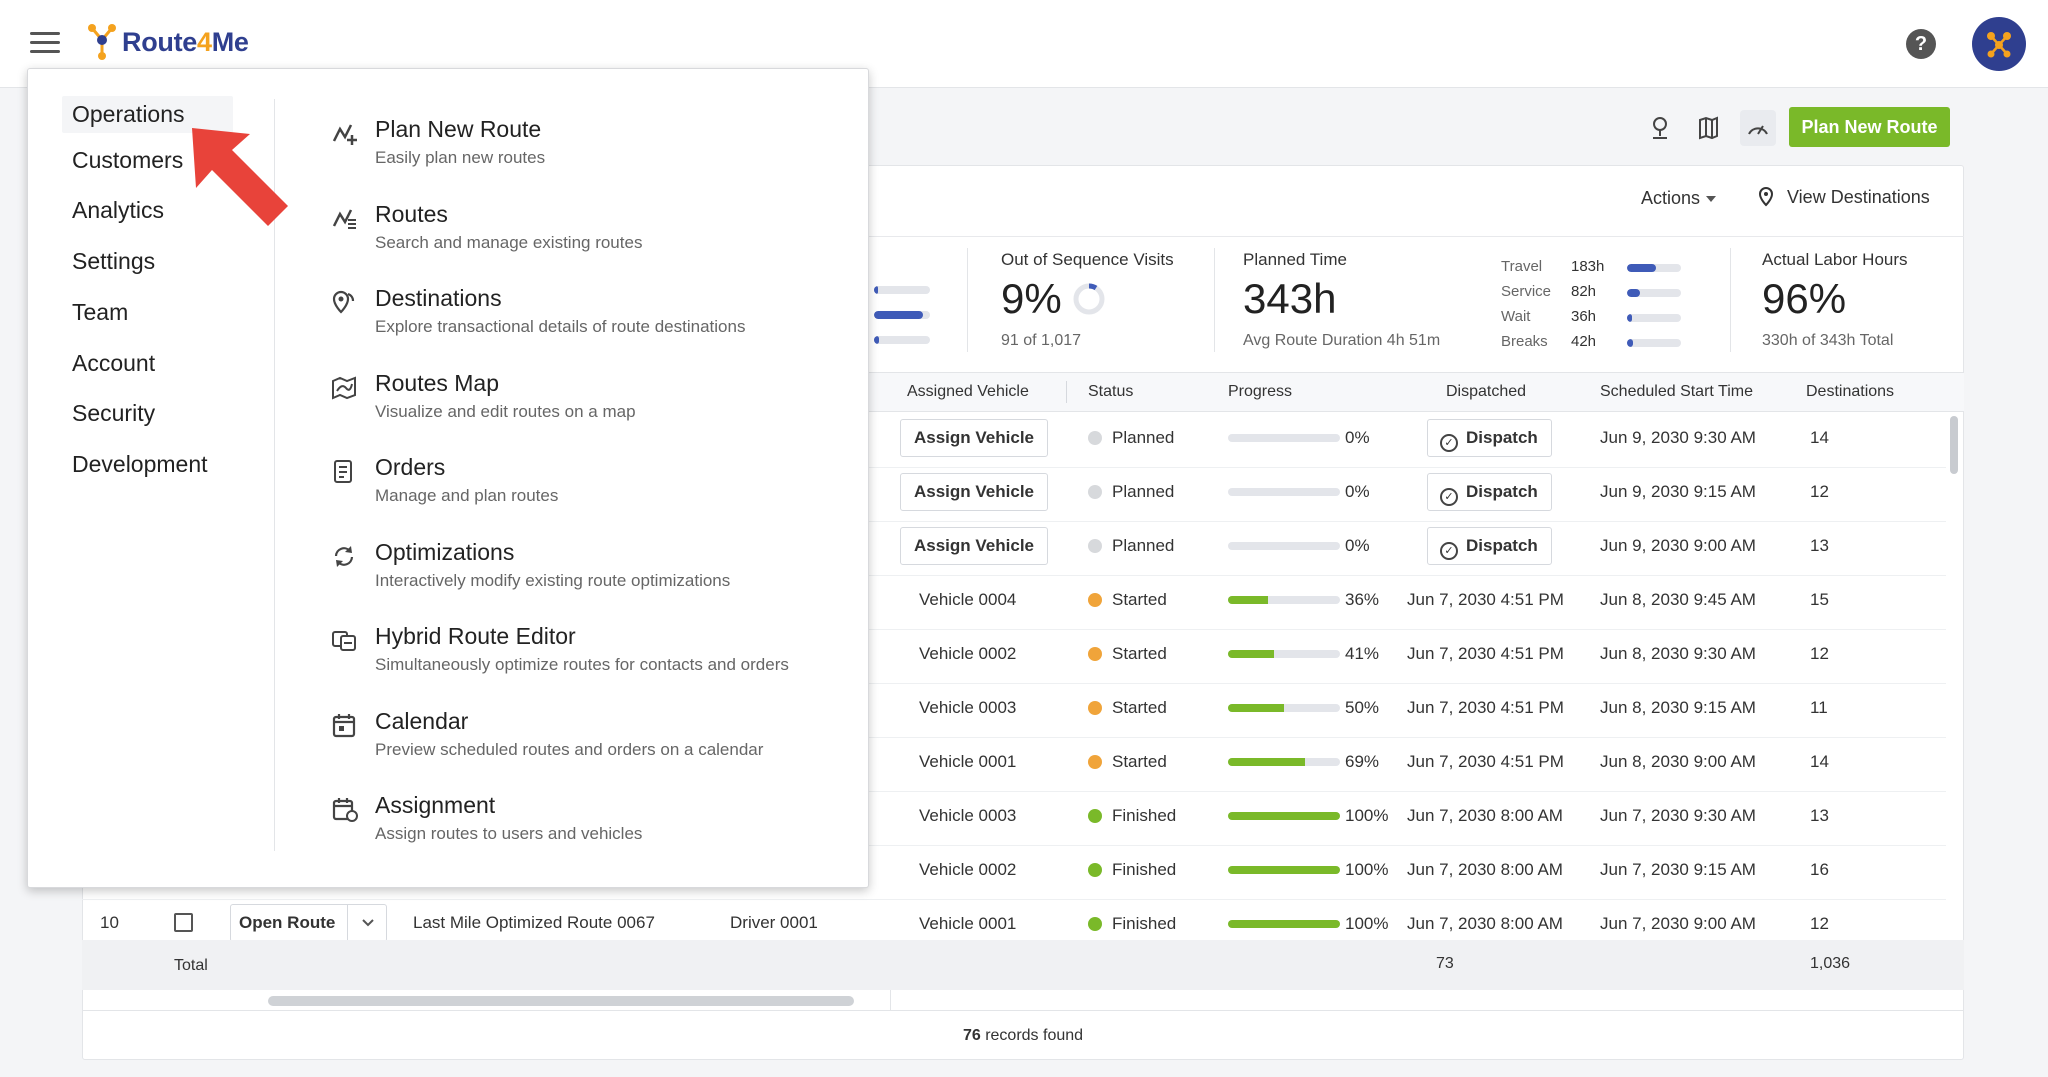 Image resolution: width=2048 pixels, height=1077 pixels. Describe the element at coordinates (460, 157) in the screenshot. I see `menu-item-description: Easily plan new routes` at that location.